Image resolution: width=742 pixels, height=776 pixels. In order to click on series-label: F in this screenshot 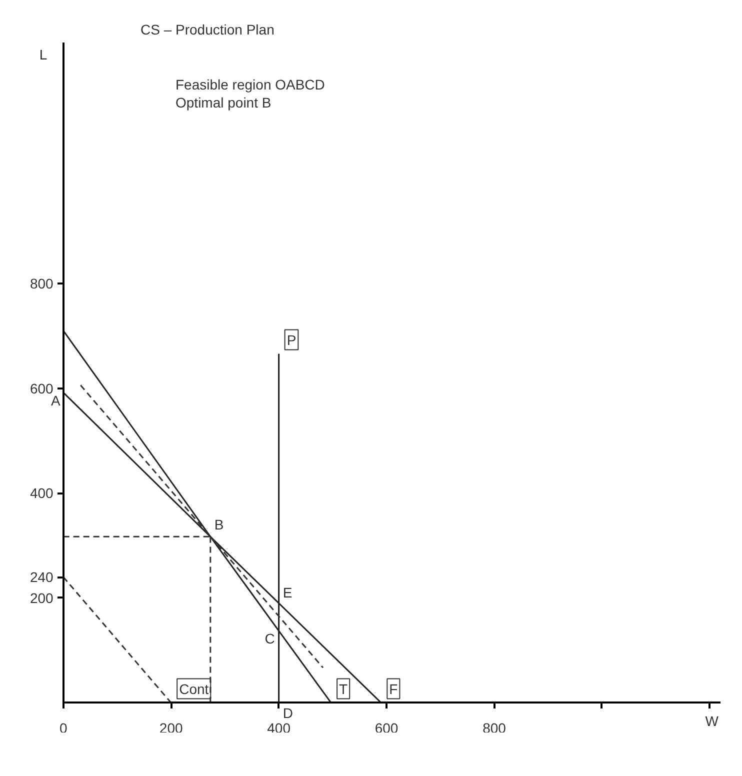, I will do `click(393, 688)`.